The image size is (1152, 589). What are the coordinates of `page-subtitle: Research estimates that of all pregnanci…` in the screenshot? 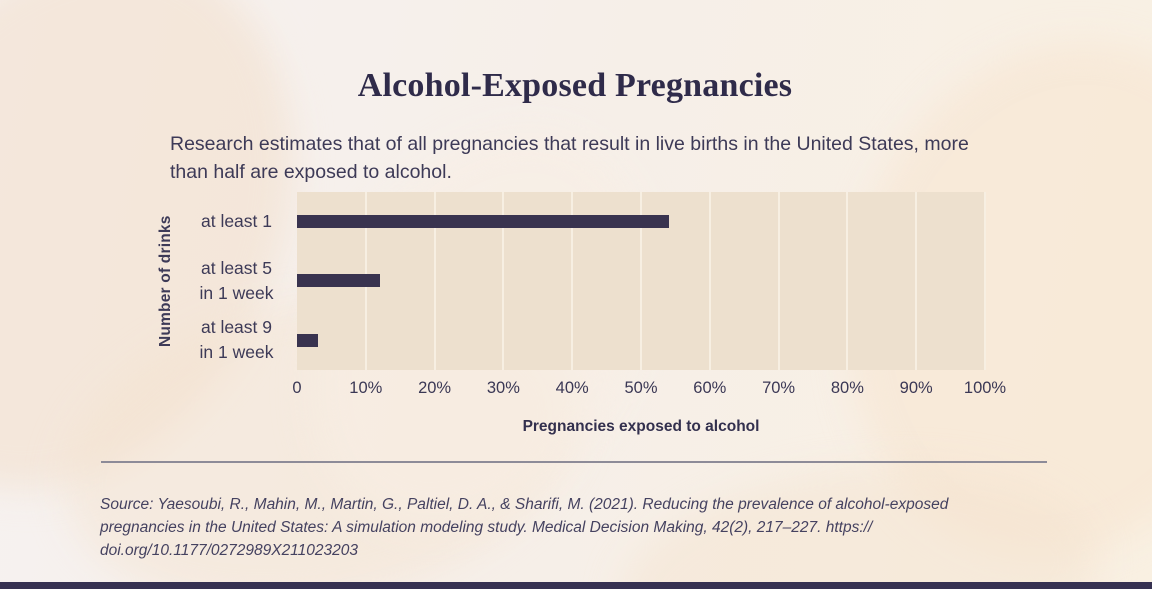 It's located at (569, 157).